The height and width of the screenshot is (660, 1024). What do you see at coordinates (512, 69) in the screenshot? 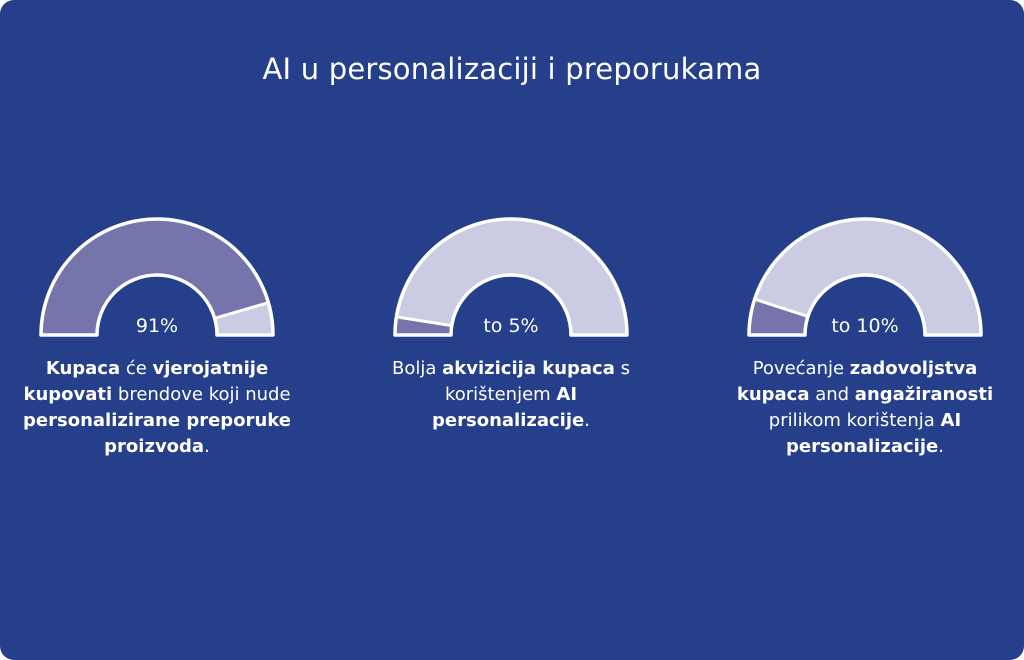
I see `page-title: AI u personalizaciji i preporukama` at bounding box center [512, 69].